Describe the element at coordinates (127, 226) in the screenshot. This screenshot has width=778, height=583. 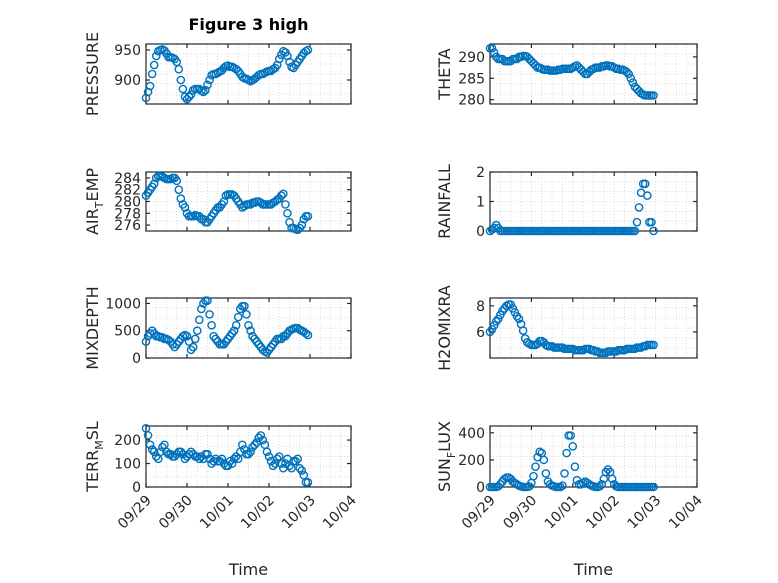
I see `y-tick-label: 276` at that location.